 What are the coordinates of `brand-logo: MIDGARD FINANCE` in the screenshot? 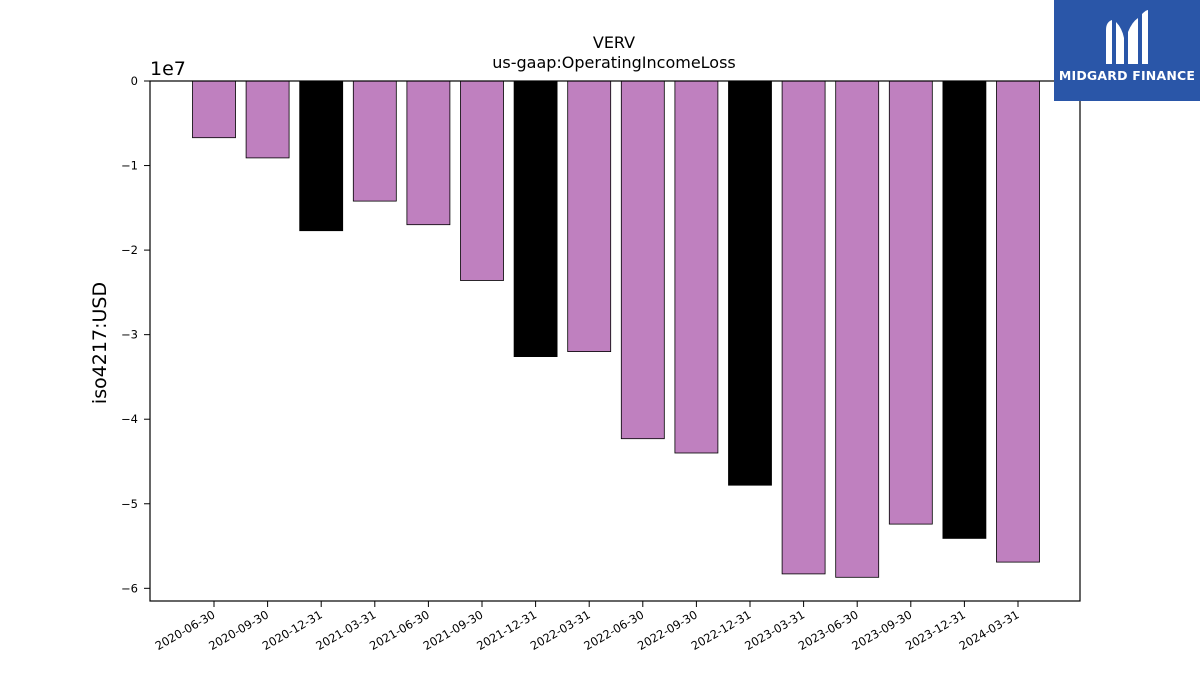 It's located at (1127, 50).